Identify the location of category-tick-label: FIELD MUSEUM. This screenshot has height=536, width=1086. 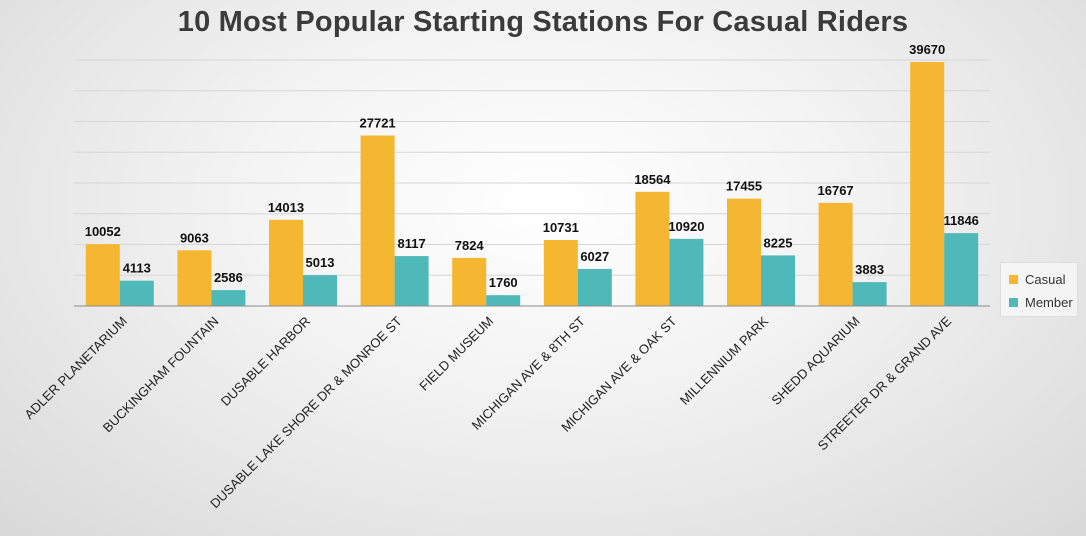
(456, 354).